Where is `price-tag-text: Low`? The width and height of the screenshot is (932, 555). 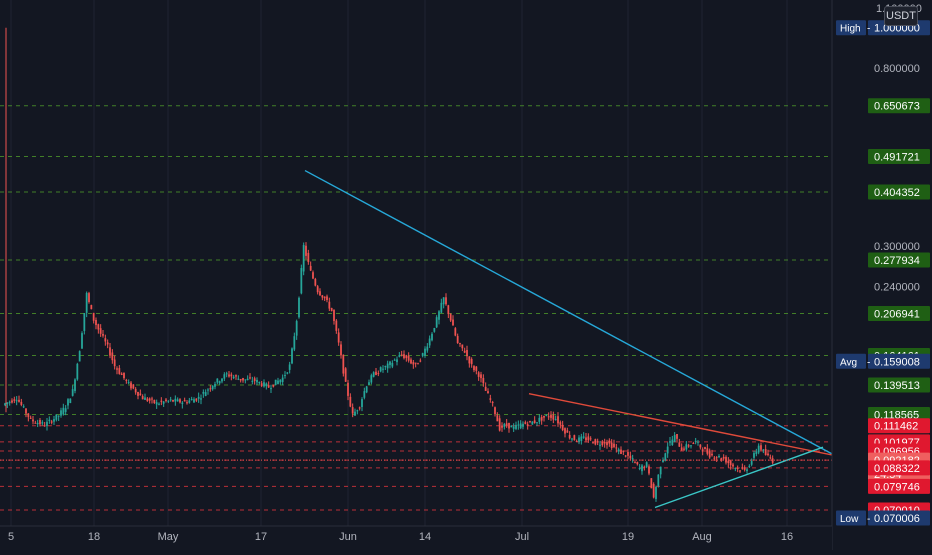
price-tag-text: Low is located at coordinates (849, 519).